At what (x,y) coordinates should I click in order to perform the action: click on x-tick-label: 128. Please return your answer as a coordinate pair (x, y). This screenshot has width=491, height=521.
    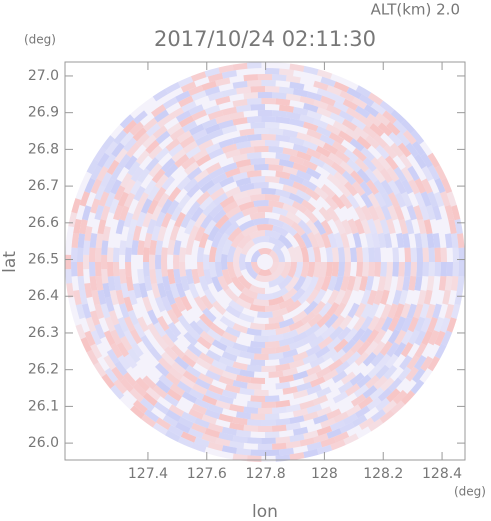
    Looking at the image, I should click on (324, 474).